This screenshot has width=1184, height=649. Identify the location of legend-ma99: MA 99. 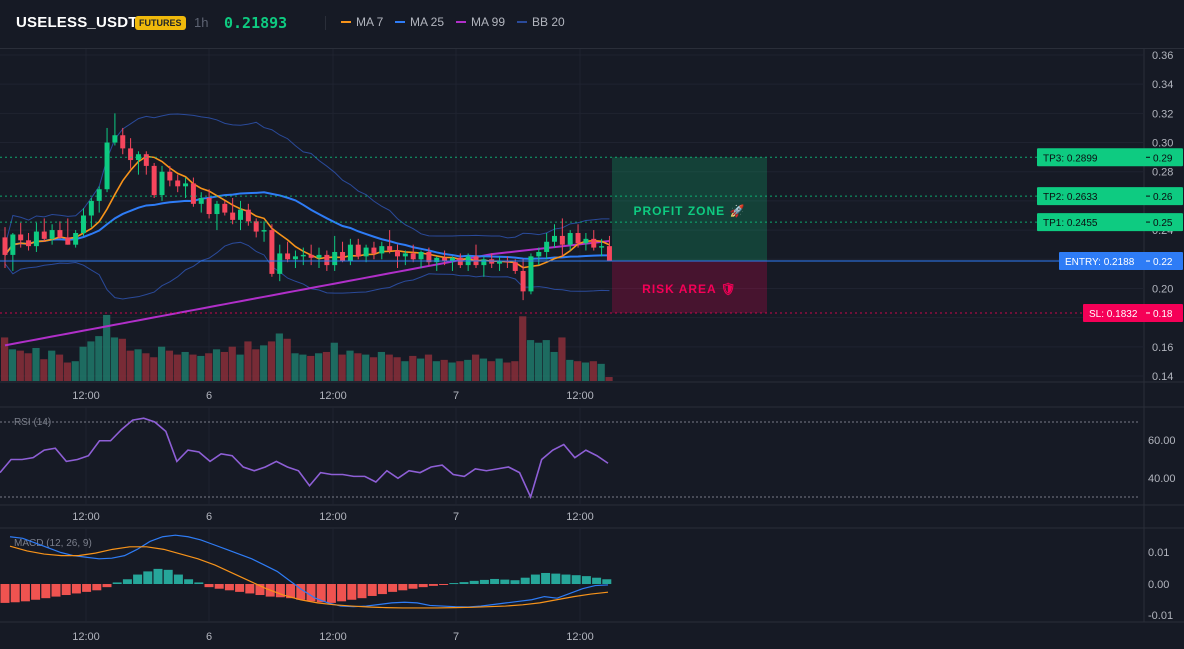
(480, 22).